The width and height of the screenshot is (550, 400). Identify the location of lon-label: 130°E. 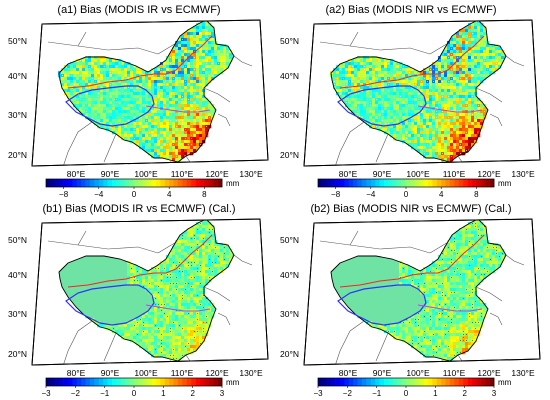
(251, 373).